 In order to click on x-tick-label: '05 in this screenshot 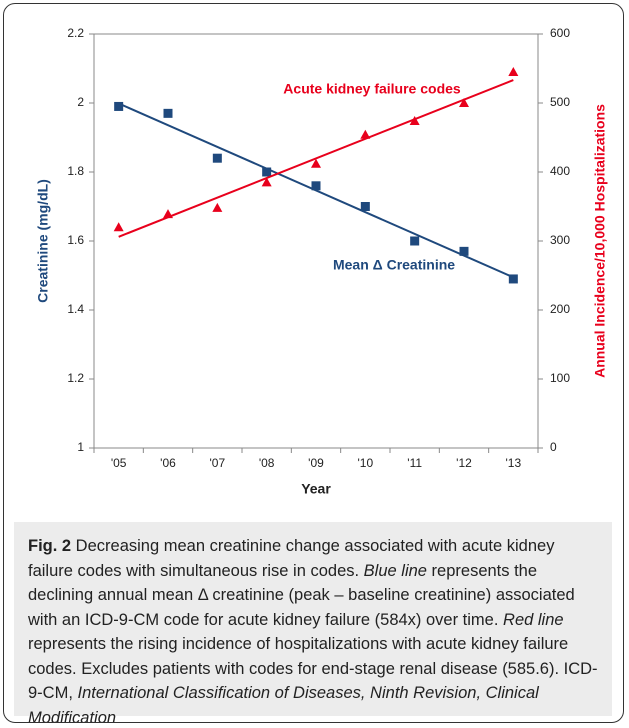, I will do `click(119, 463)`.